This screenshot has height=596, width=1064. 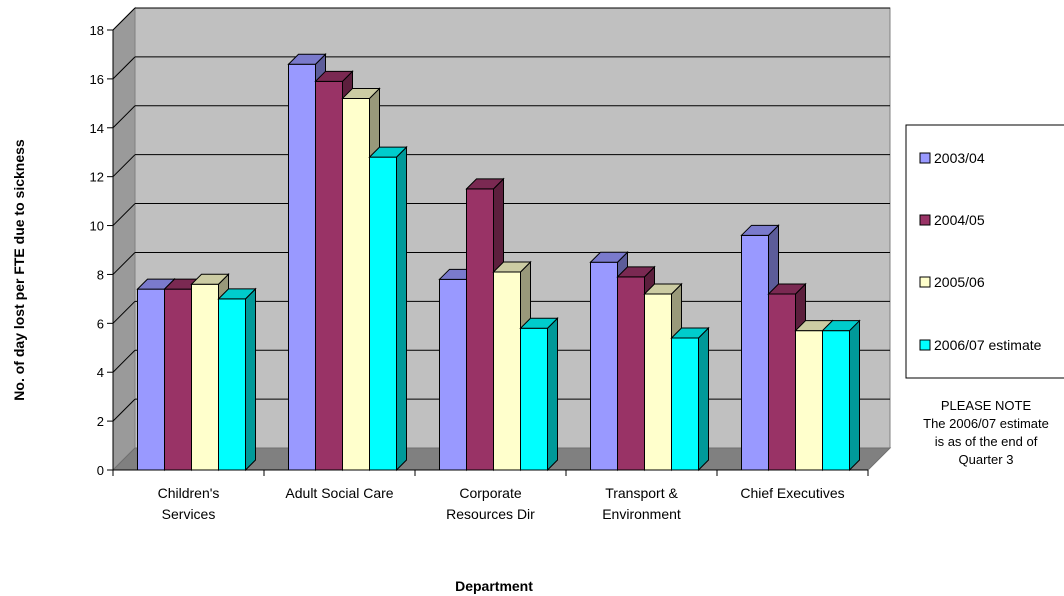 What do you see at coordinates (959, 282) in the screenshot?
I see `legend-label: 2005/06` at bounding box center [959, 282].